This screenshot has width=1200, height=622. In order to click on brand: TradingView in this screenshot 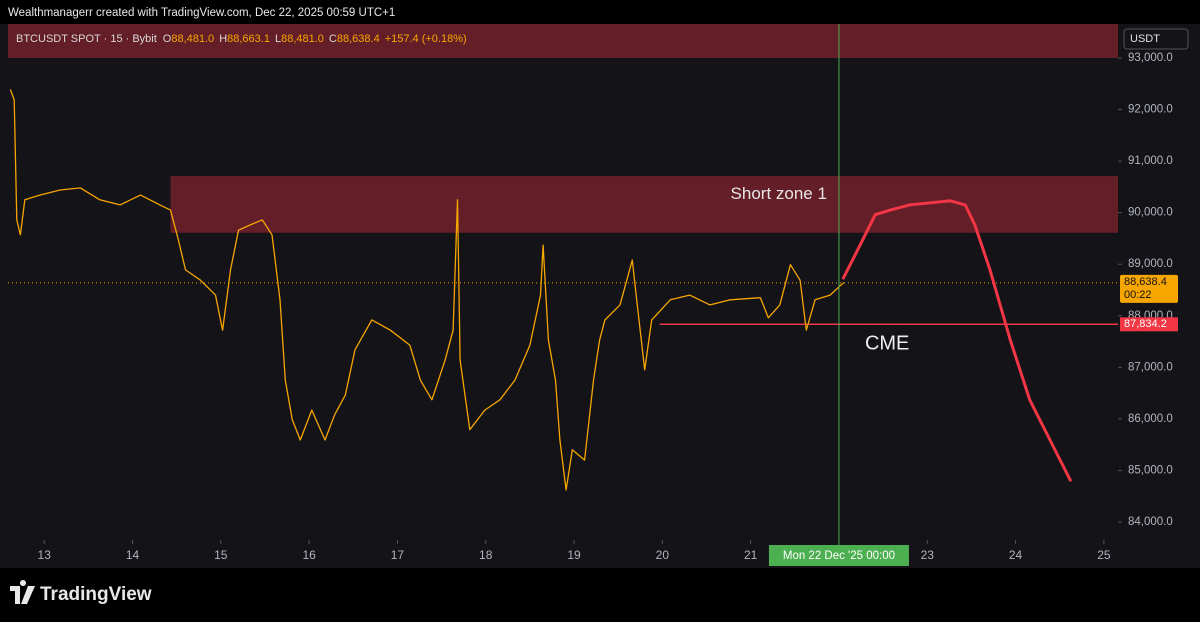, I will do `click(96, 594)`.